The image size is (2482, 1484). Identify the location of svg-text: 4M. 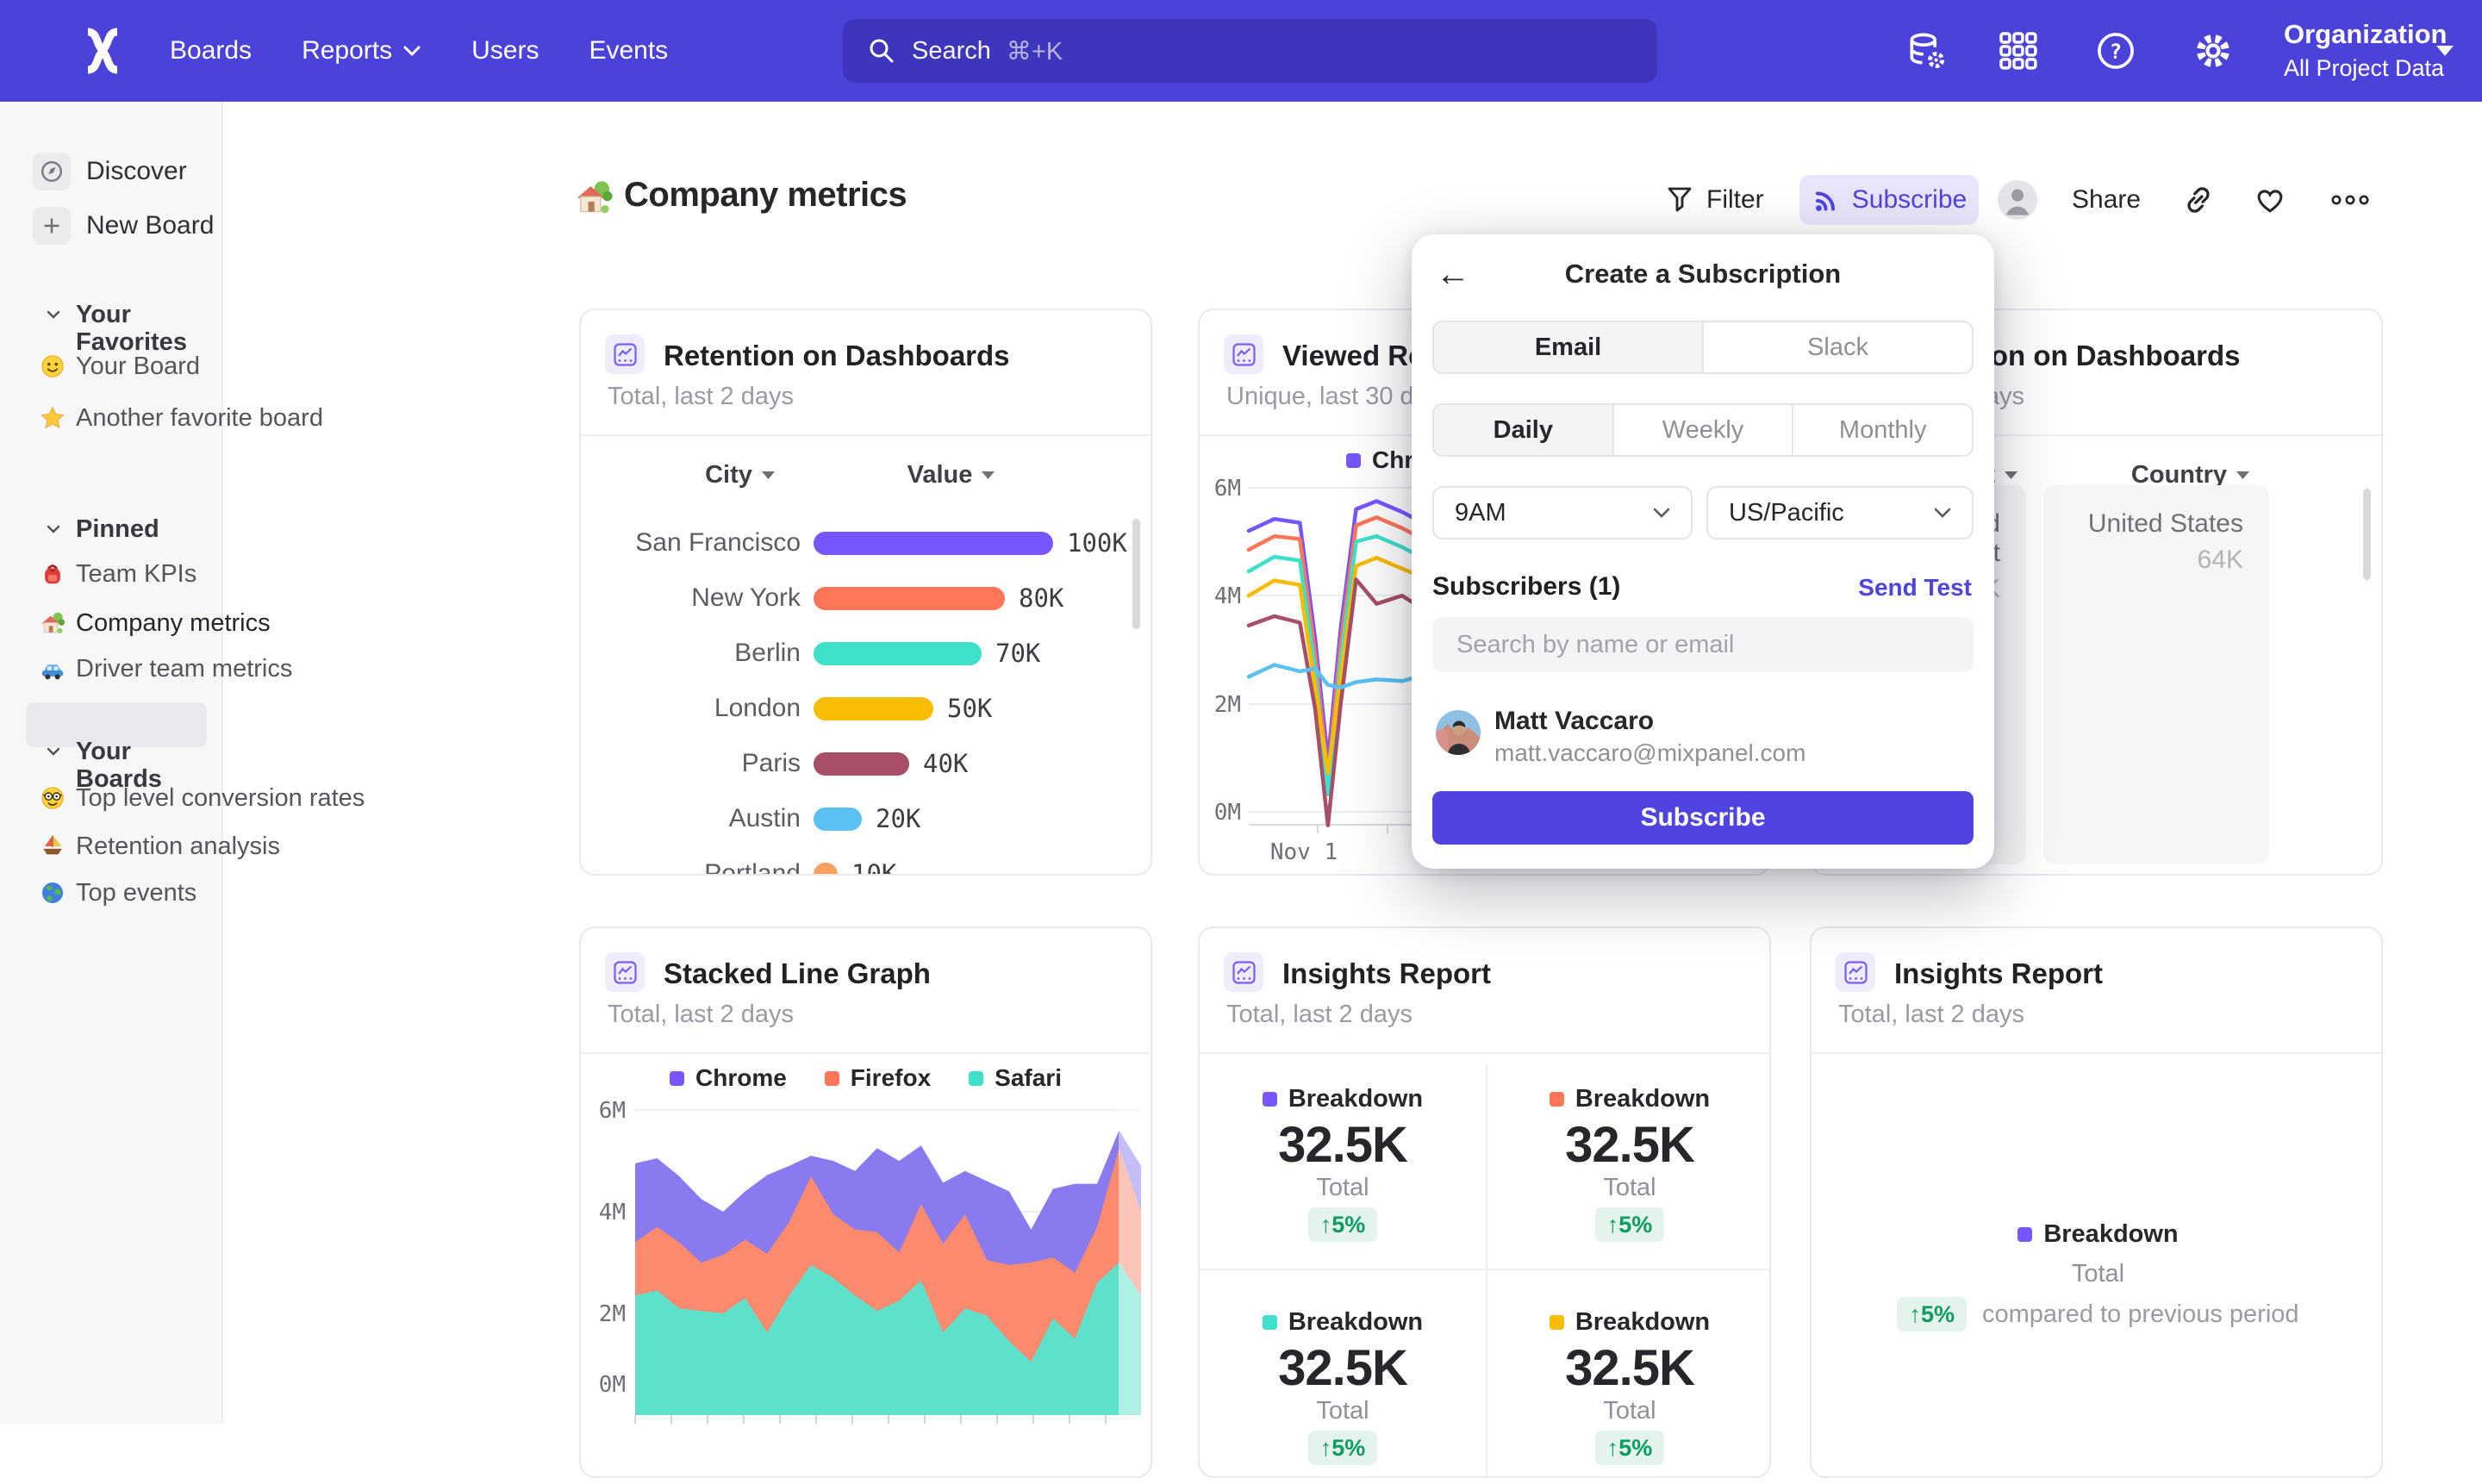
(612, 1213).